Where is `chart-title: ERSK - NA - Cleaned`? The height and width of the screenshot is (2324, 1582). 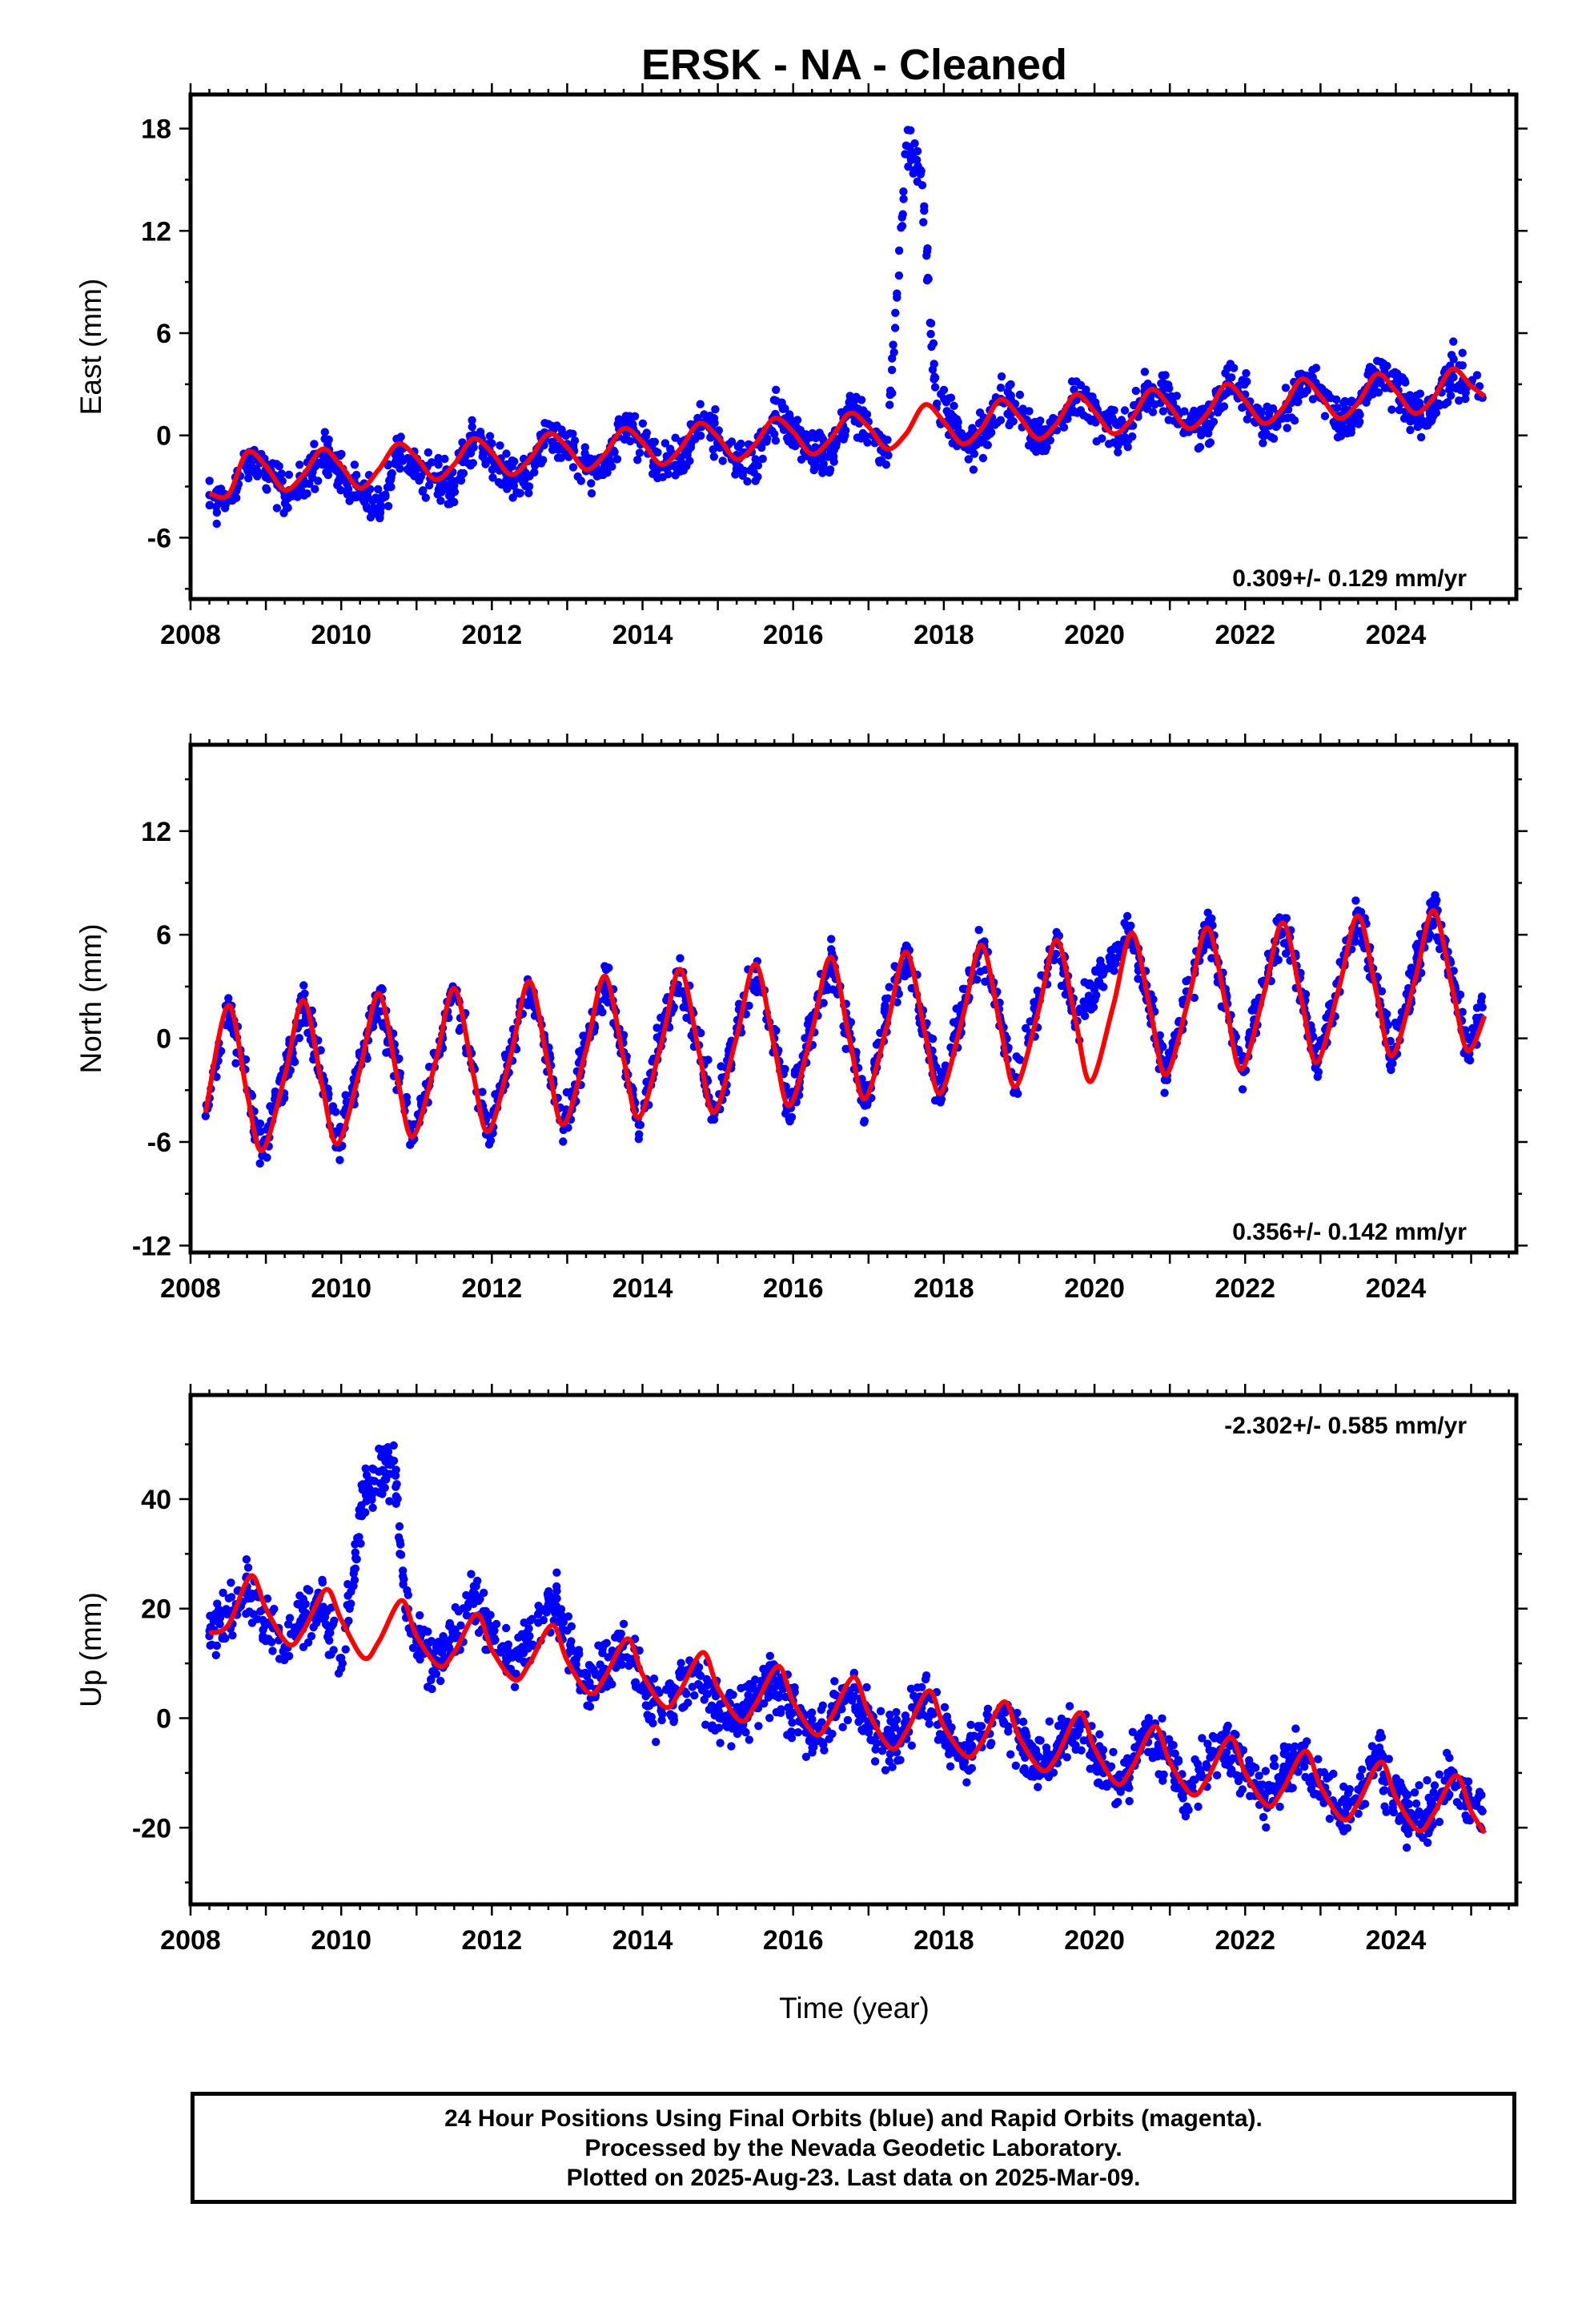
chart-title: ERSK - NA - Cleaned is located at coordinates (854, 65).